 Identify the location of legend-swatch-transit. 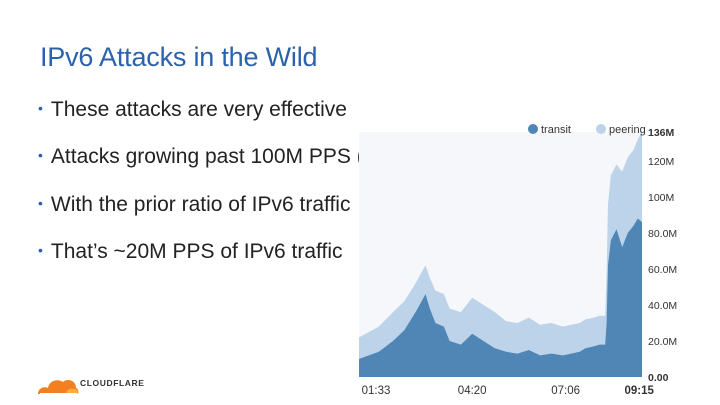
(533, 129).